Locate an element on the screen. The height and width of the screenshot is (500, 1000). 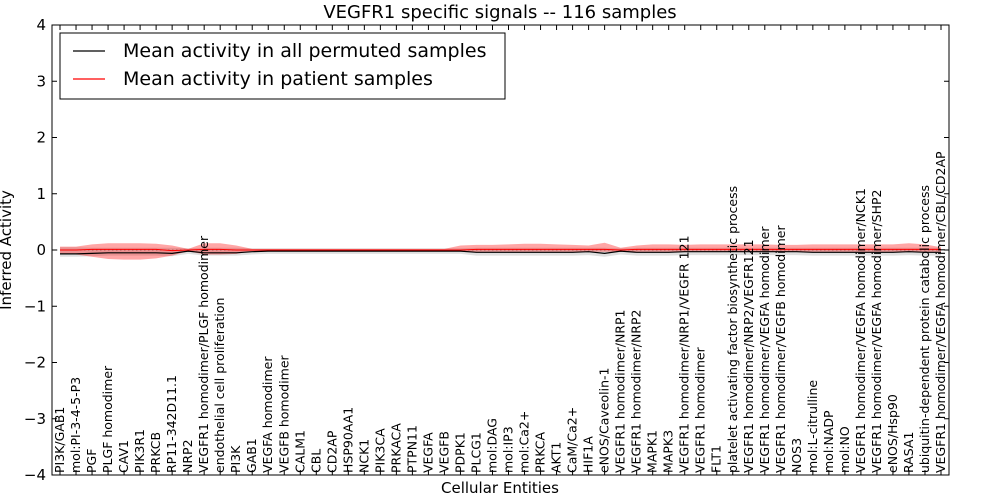
x-tick-label: VEGFR1 homodimer/NRP2 is located at coordinates (636, 391).